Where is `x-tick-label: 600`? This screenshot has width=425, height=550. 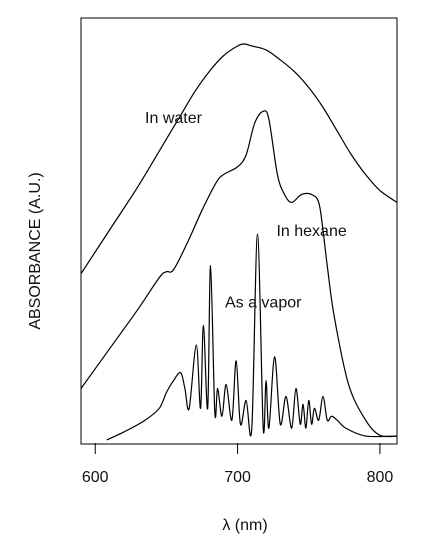 x-tick-label: 600 is located at coordinates (95, 477).